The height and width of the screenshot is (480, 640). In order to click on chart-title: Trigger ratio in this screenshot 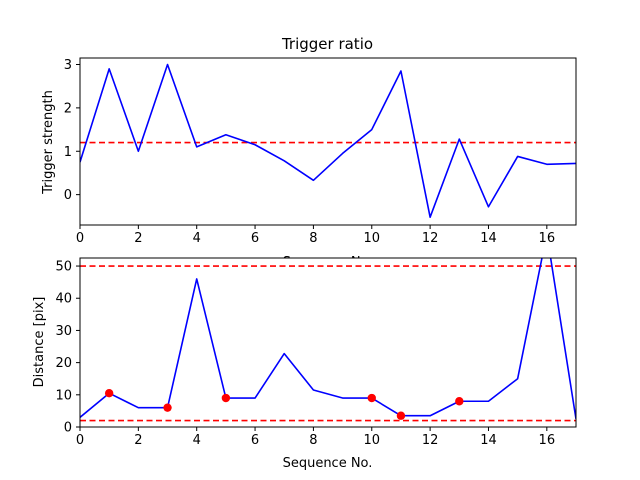, I will do `click(327, 44)`.